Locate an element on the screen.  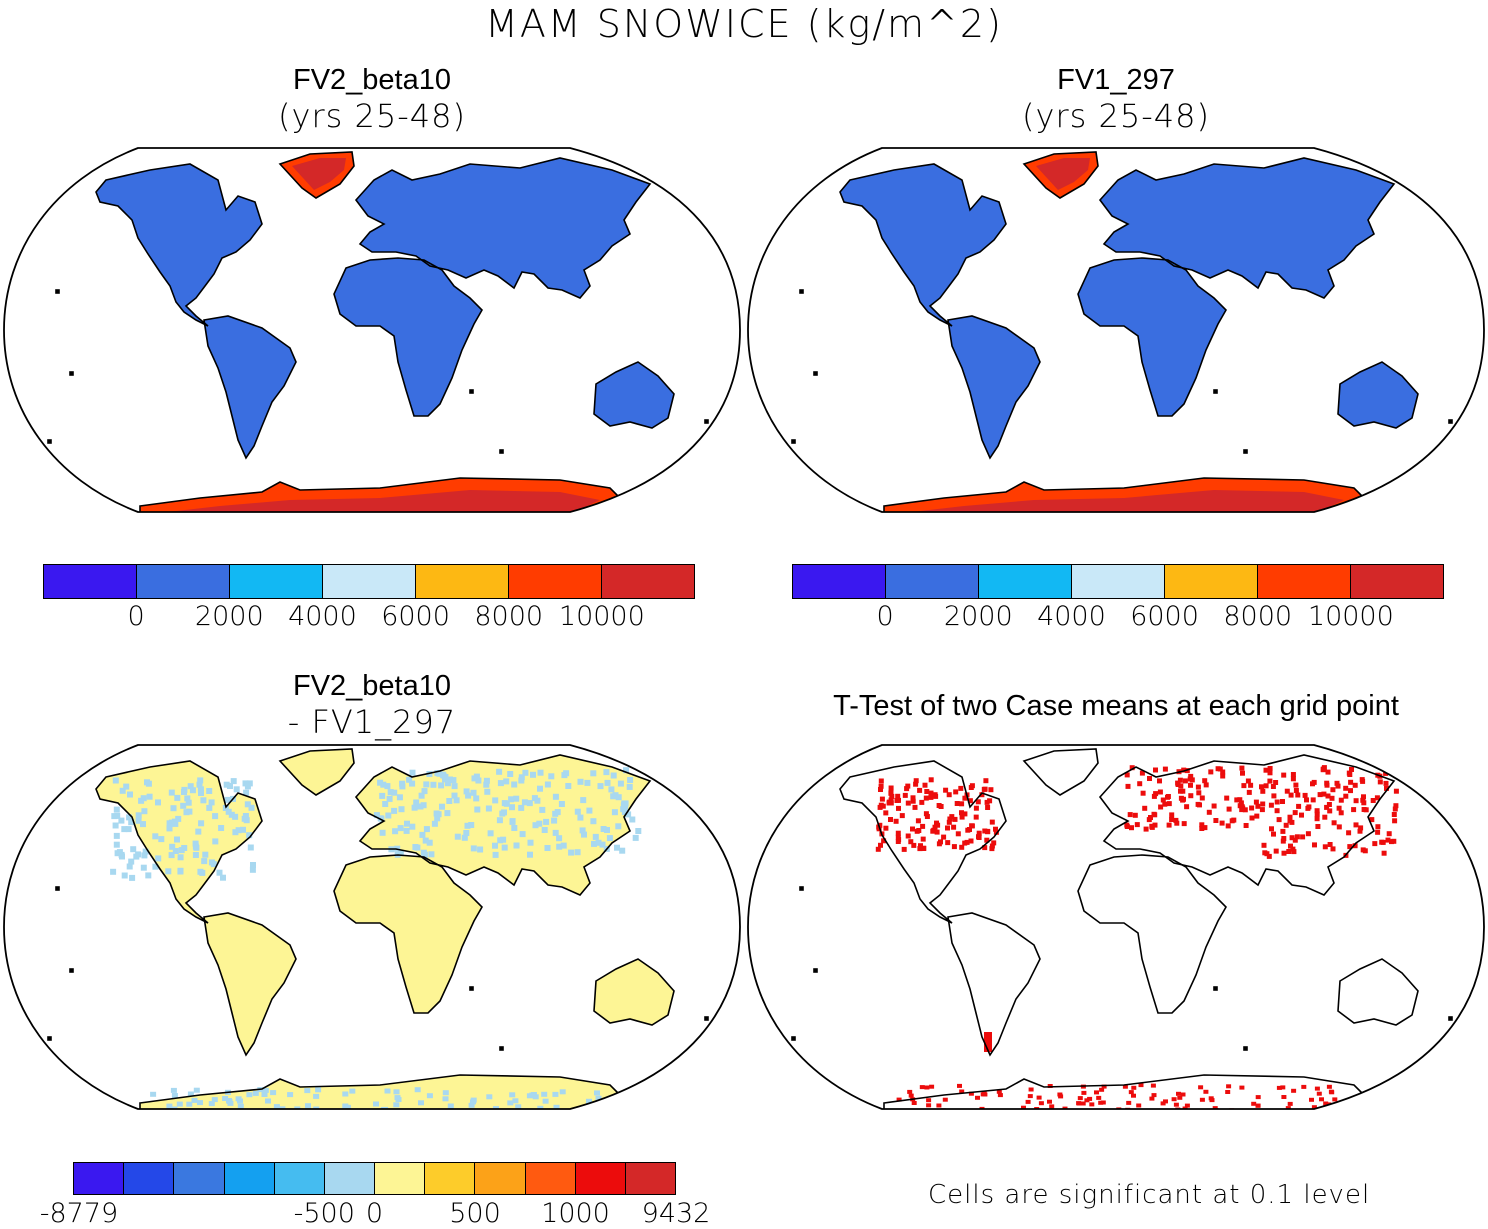
panel-title-bottom-left: FV2_beta10 - FV1_297 is located at coordinates (372, 705).